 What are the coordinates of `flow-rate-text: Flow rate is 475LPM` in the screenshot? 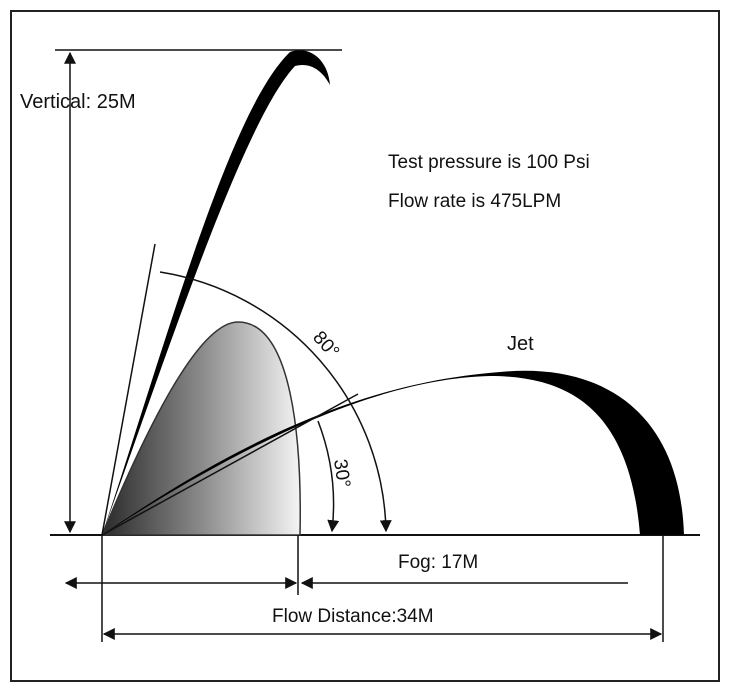 It's located at (474, 201).